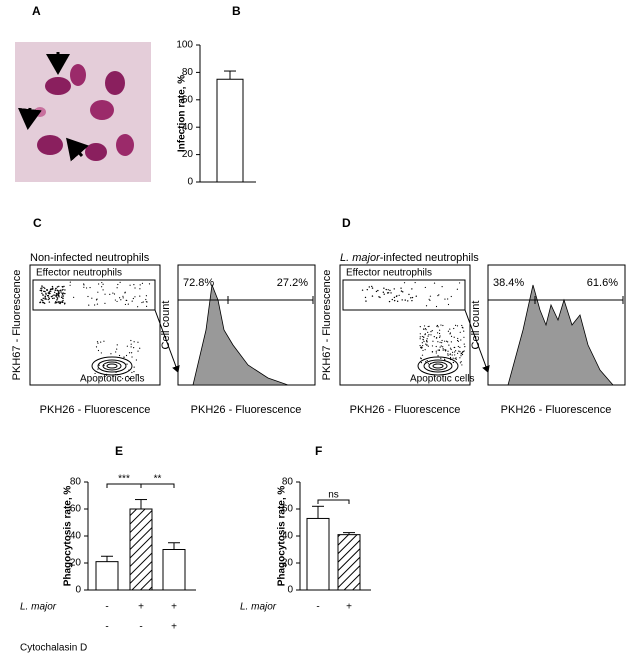 This screenshot has width=642, height=654. What do you see at coordinates (317, 607) in the screenshot?
I see `row-value: -` at bounding box center [317, 607].